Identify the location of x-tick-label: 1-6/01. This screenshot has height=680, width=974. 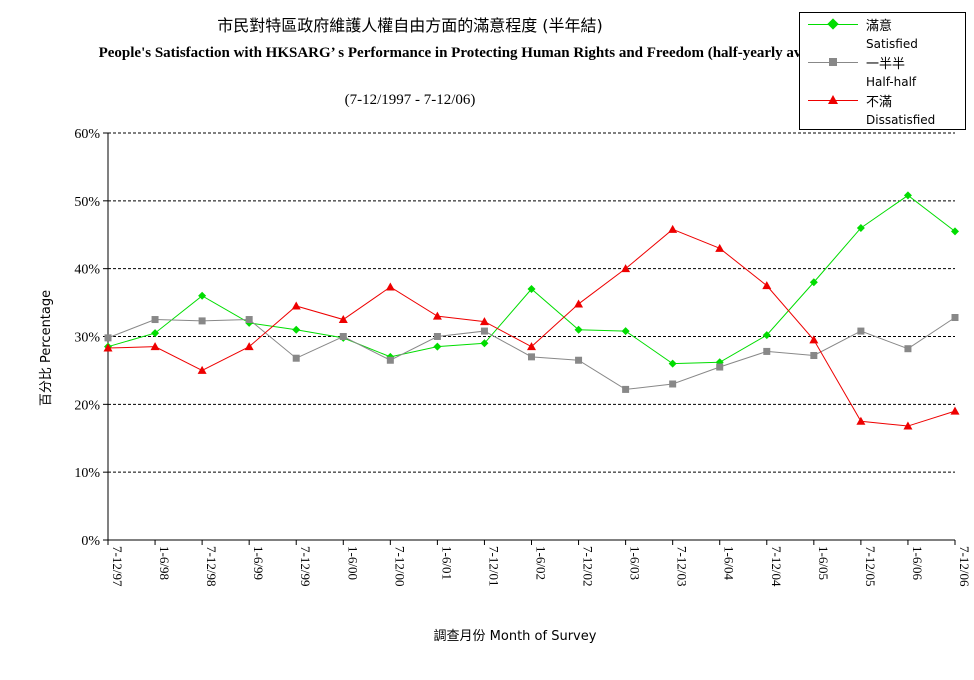
(446, 563).